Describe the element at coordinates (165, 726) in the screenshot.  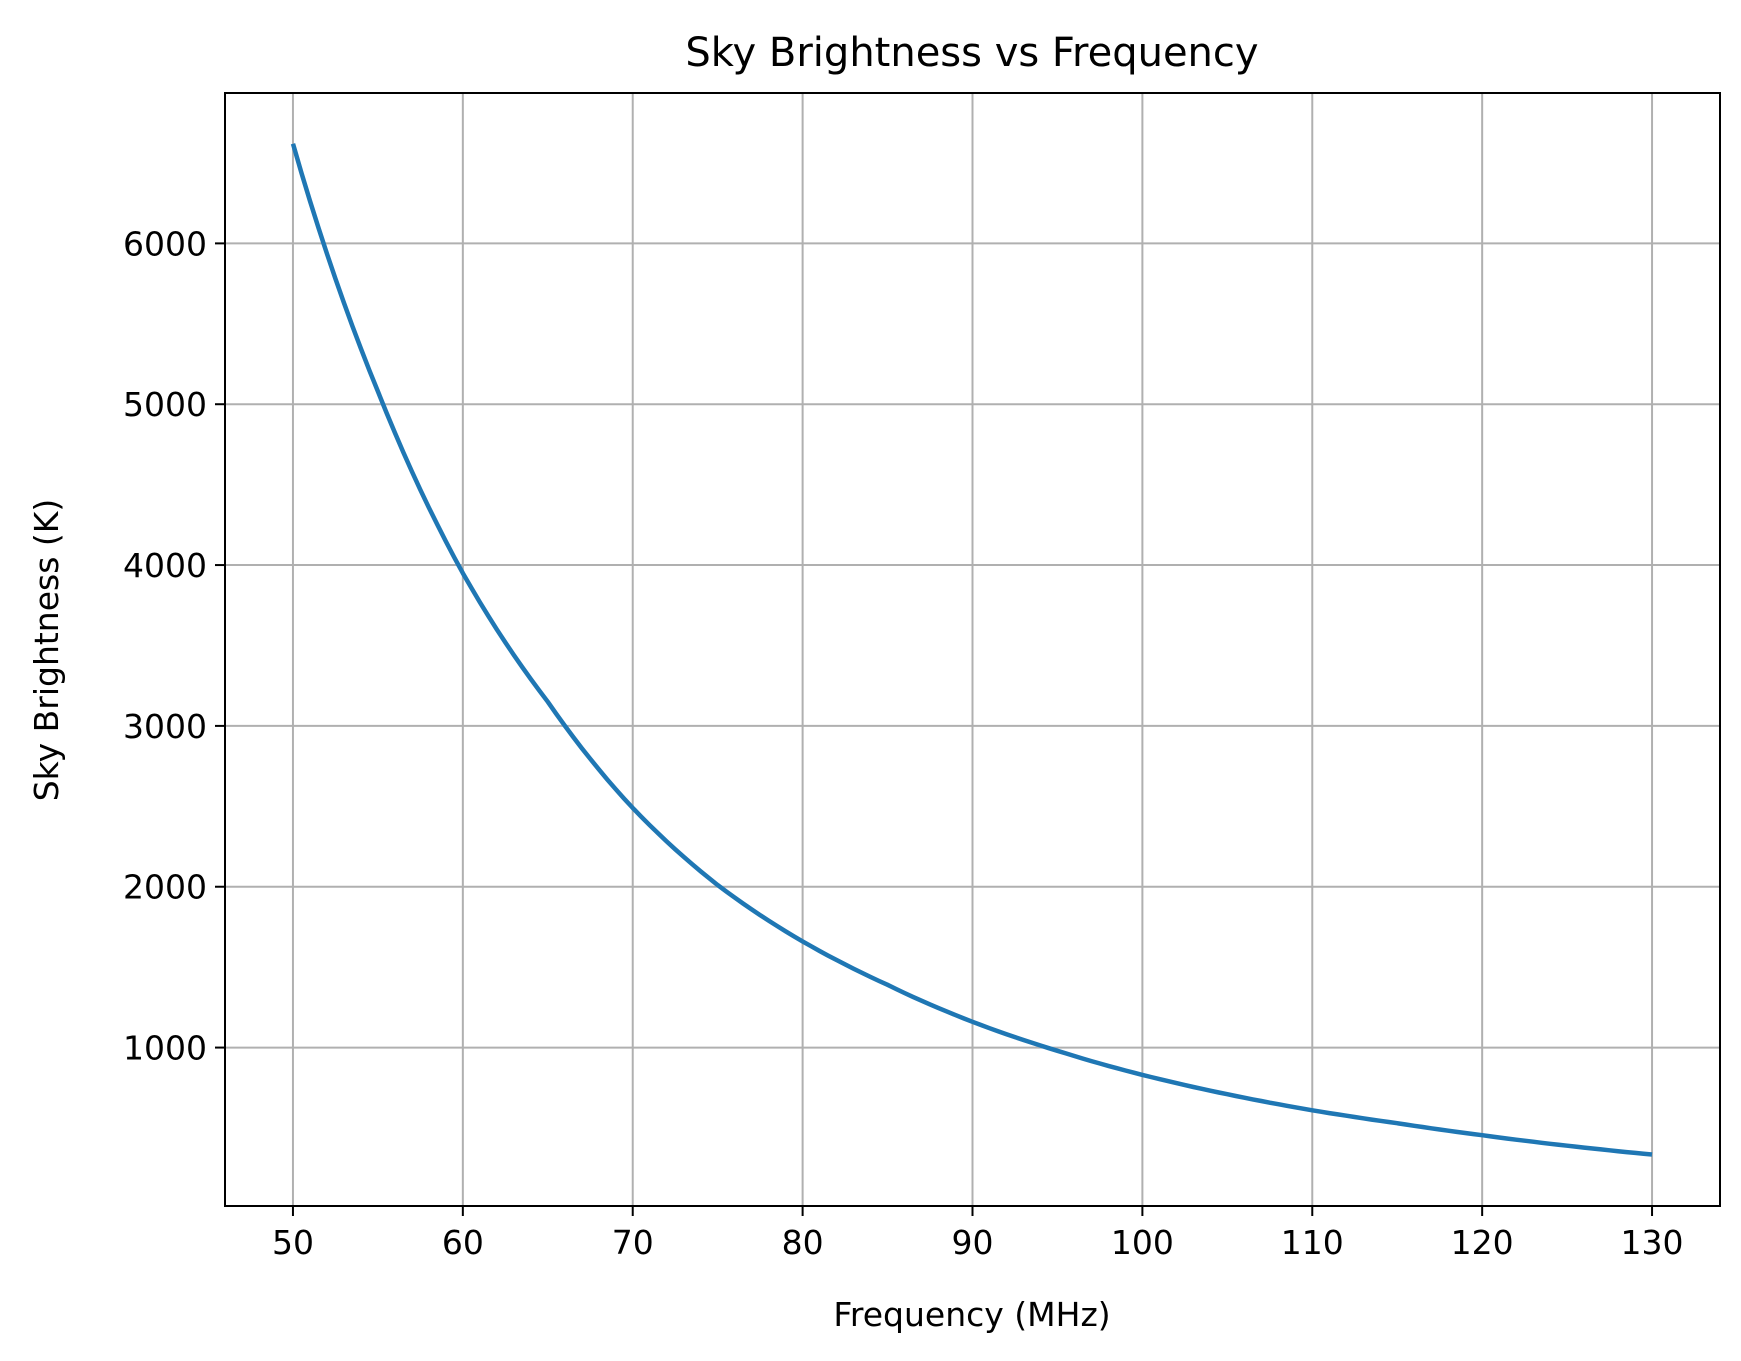
I see `y-tick-label: 3000` at that location.